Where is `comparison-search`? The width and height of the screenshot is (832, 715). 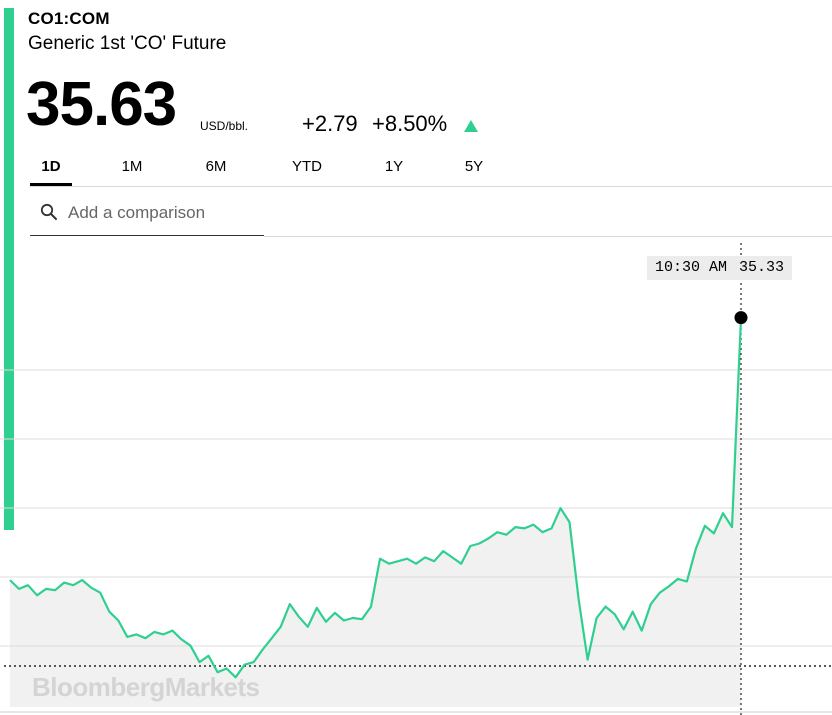
comparison-search is located at coordinates (147, 215).